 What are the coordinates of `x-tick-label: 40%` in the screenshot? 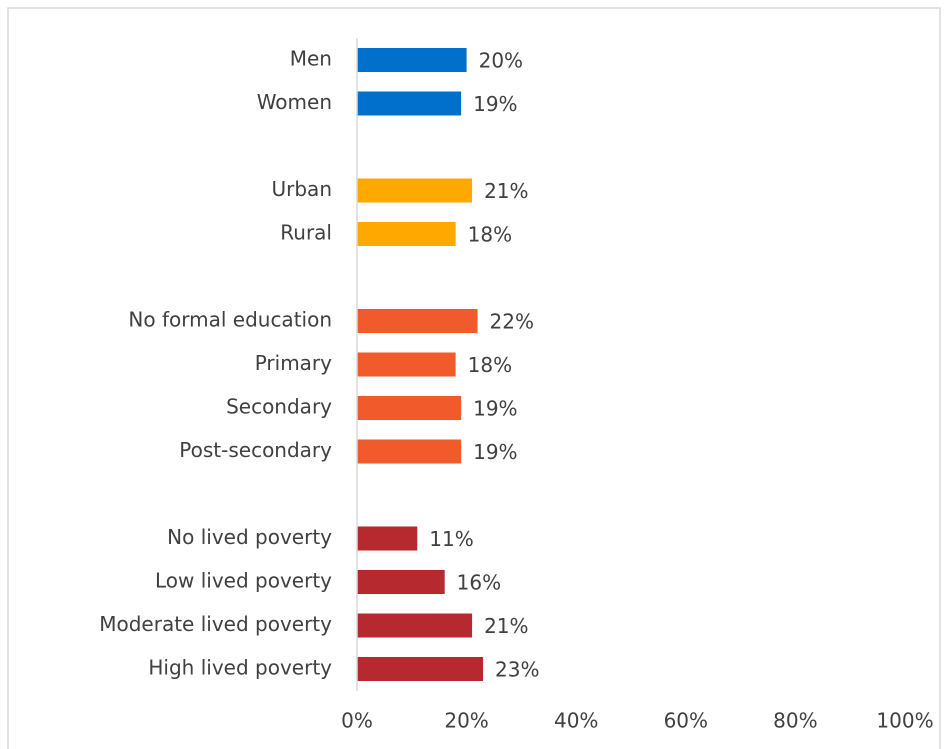 It's located at (576, 721).